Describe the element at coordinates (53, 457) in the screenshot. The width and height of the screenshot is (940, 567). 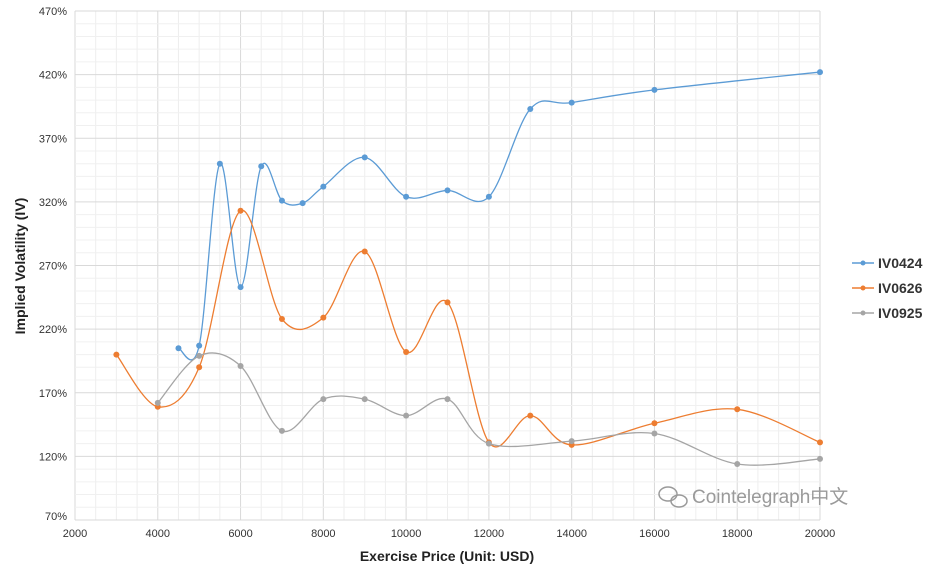
I see `y-tick-label: 120%` at that location.